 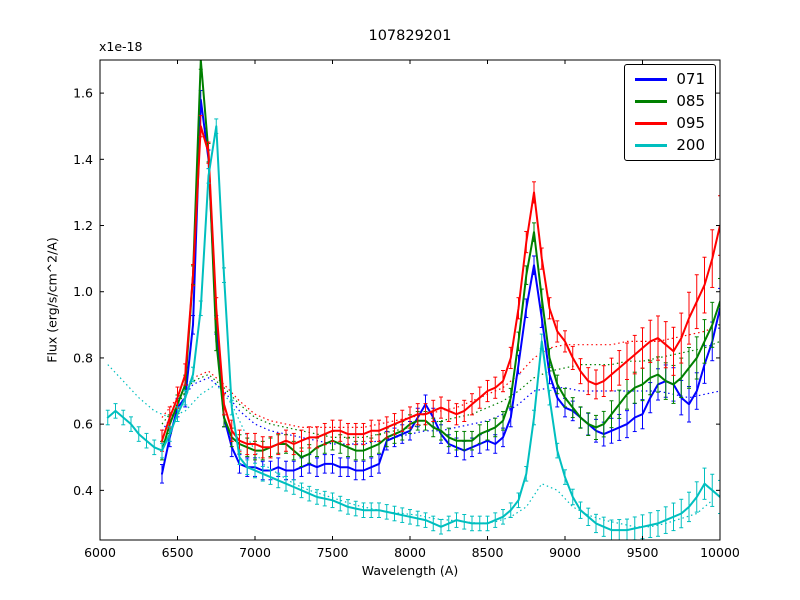 I want to click on x-tick-label: 6000, so click(x=100, y=552).